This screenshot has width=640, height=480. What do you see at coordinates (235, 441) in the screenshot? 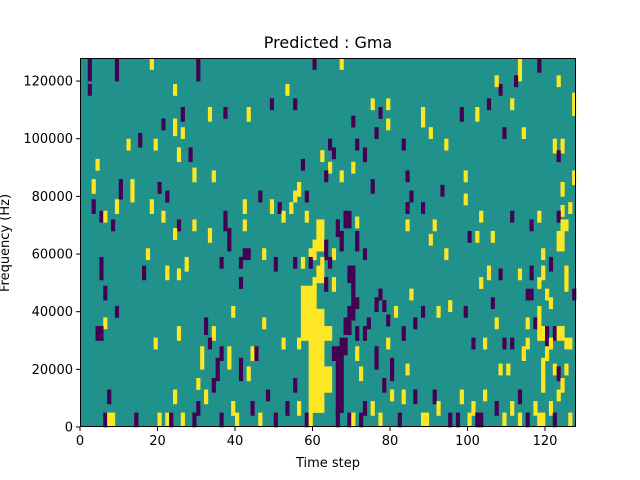
I see `x-tick-label: 40` at bounding box center [235, 441].